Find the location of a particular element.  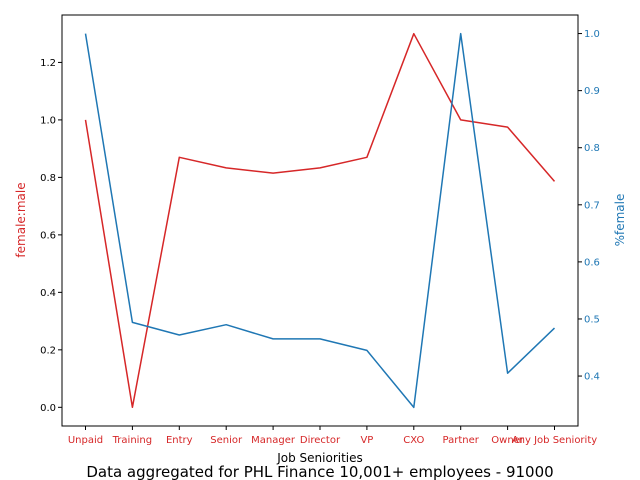

x-tick-label: Director is located at coordinates (320, 440).